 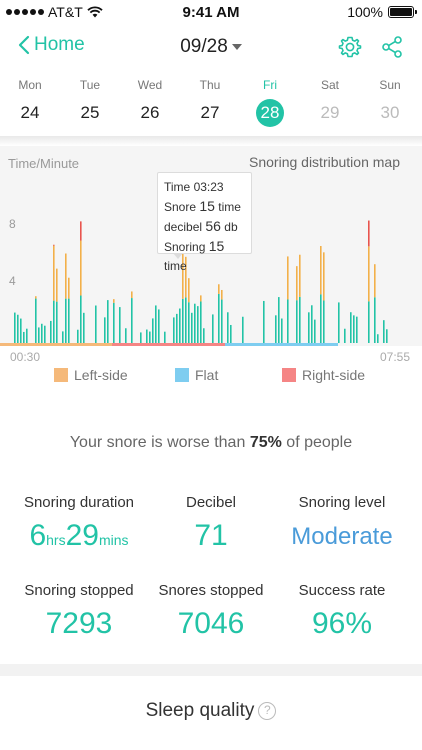 I want to click on snores-stopped-stat: Snores stopped 7046, so click(x=211, y=611).